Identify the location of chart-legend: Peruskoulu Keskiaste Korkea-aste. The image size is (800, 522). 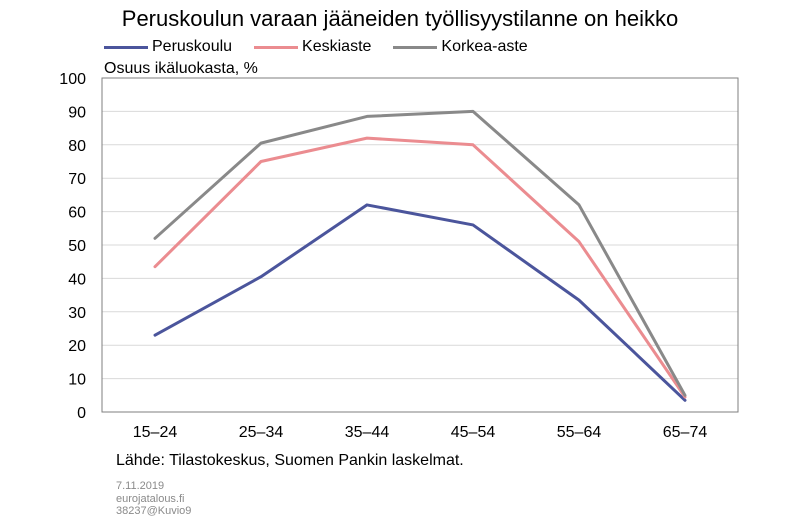
(327, 47).